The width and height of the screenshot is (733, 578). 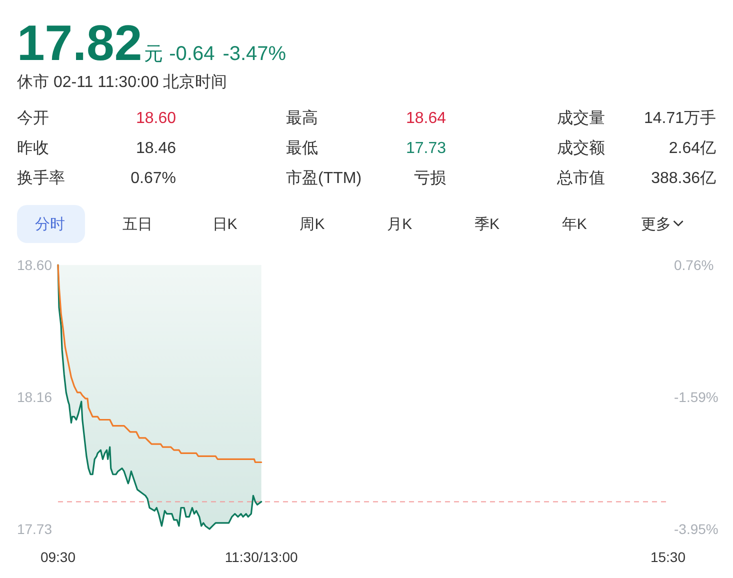 I want to click on text: 成交额, so click(x=581, y=148).